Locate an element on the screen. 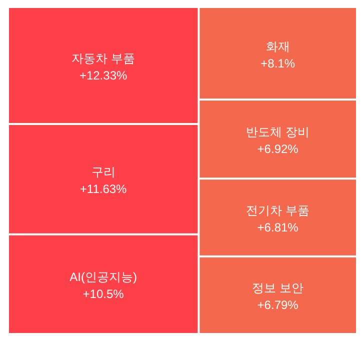 This screenshot has height=363, width=362. cell: 정보 보안 +6.79% is located at coordinates (278, 295).